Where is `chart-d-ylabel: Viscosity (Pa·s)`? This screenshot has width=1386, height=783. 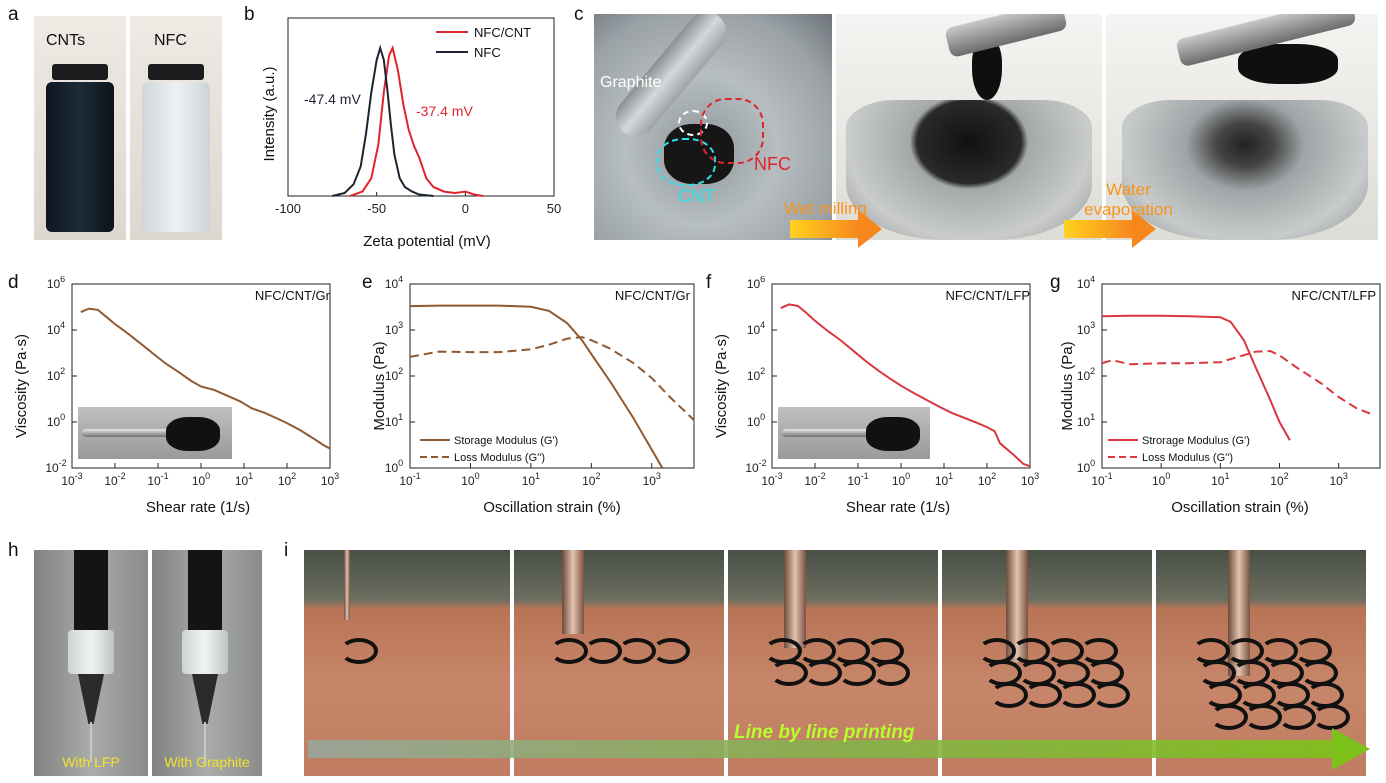
chart-d-ylabel: Viscosity (Pa·s) is located at coordinates (21, 386).